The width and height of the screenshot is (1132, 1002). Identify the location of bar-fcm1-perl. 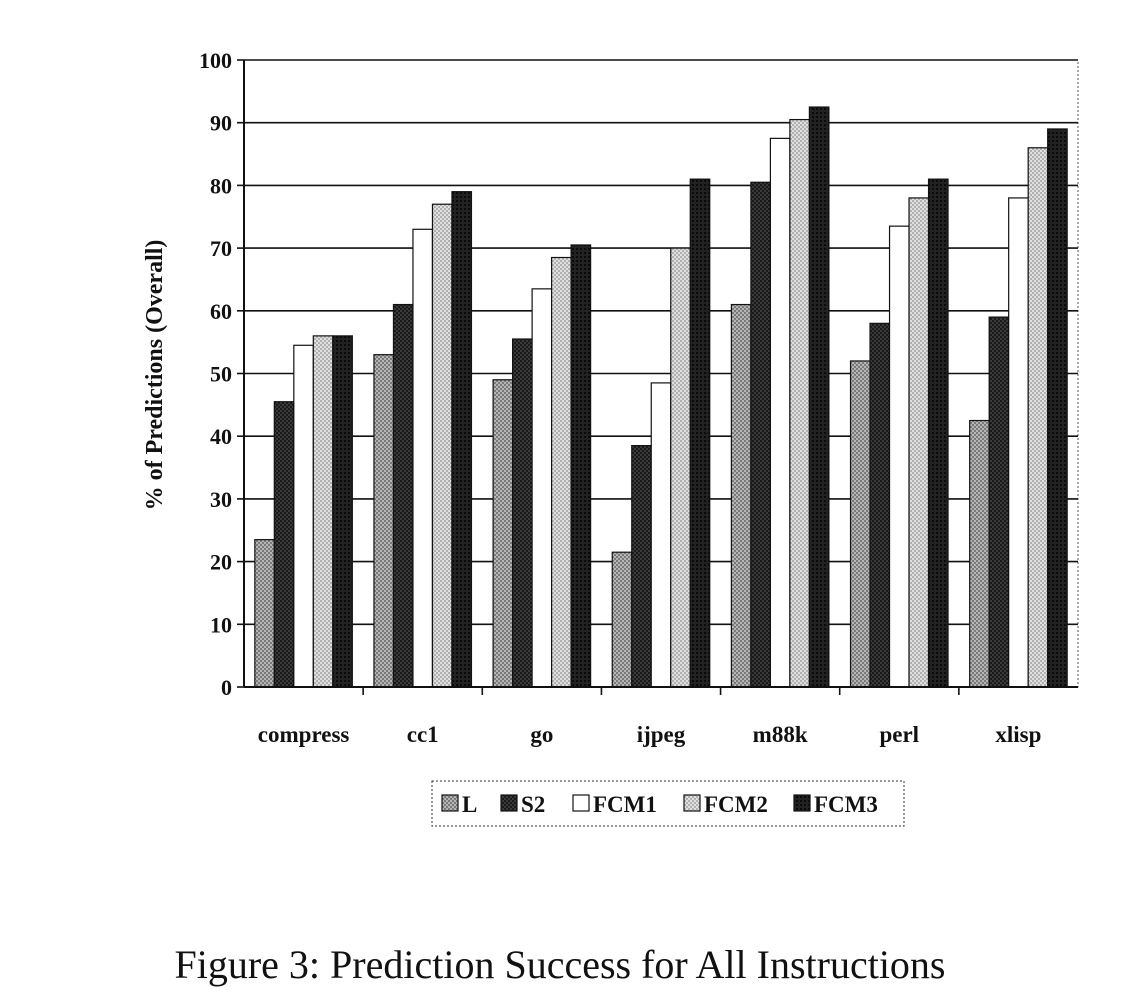
(899, 456).